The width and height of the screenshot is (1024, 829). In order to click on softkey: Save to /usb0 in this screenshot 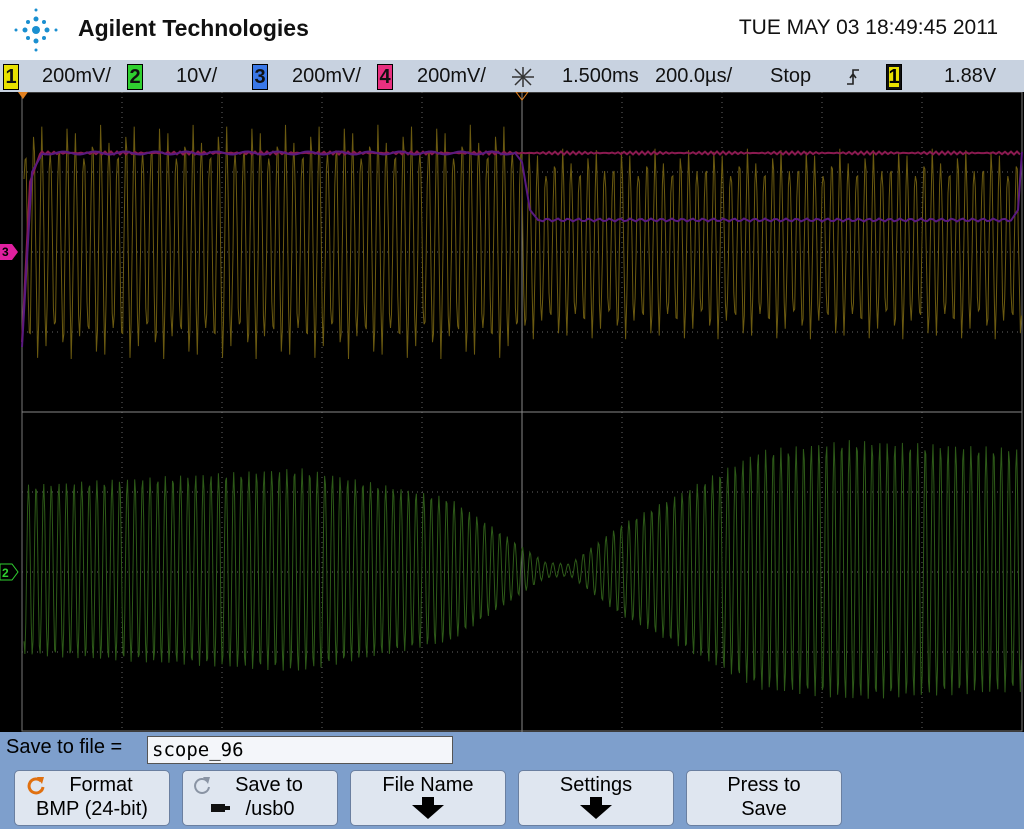, I will do `click(260, 798)`.